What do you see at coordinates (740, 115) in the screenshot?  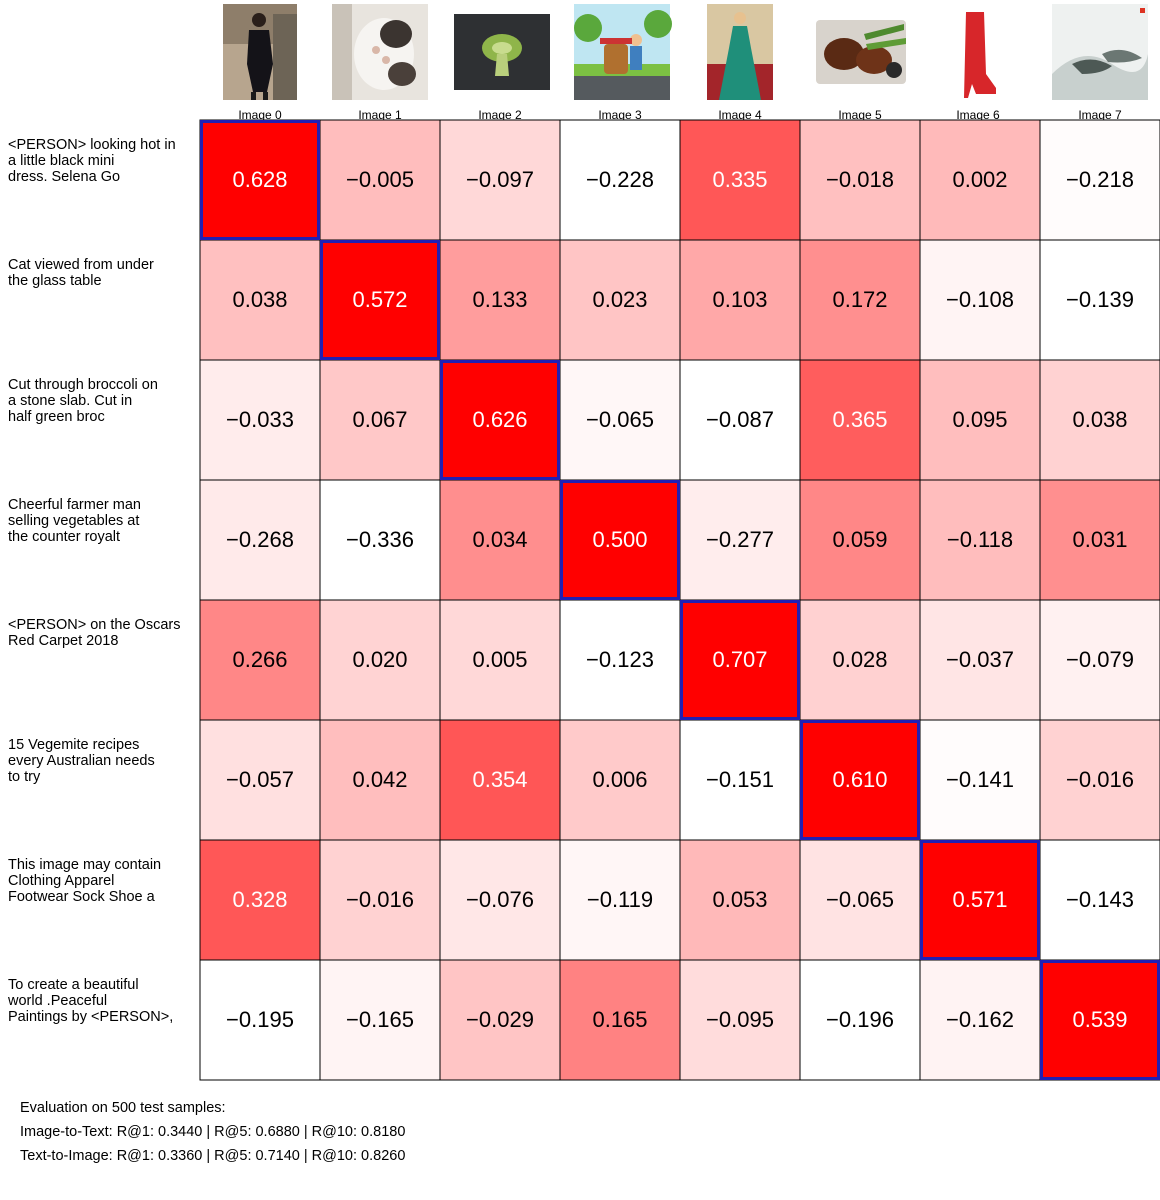 I see `thumbnail-label: Image 4` at bounding box center [740, 115].